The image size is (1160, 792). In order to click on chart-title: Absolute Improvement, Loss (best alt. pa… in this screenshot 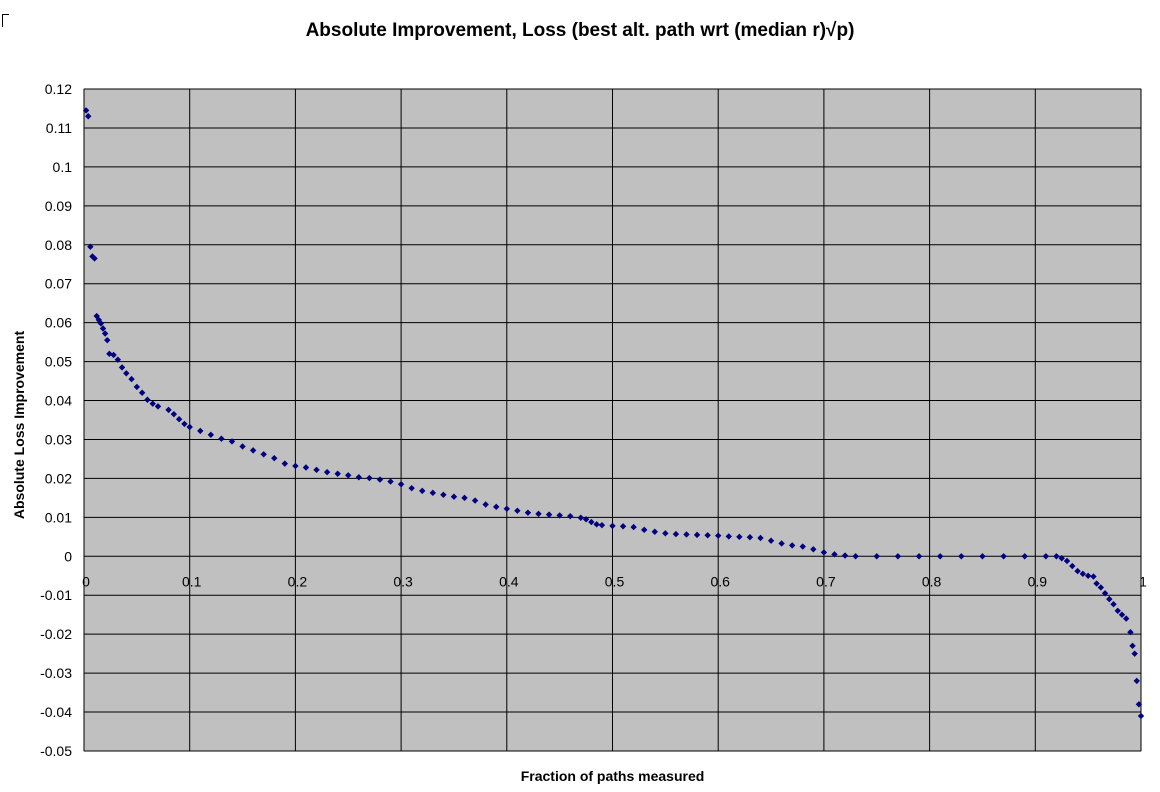, I will do `click(580, 30)`.